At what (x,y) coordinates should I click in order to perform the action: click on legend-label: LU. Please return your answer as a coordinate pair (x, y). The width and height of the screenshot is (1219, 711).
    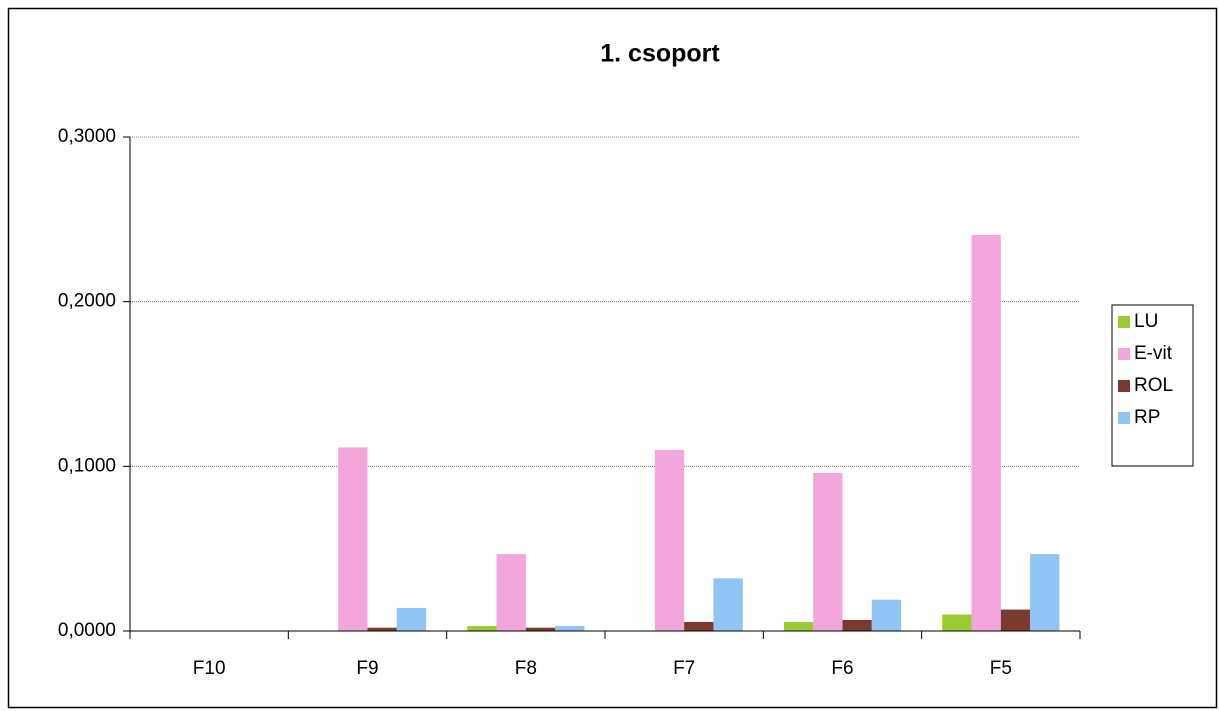
    Looking at the image, I should click on (1146, 321).